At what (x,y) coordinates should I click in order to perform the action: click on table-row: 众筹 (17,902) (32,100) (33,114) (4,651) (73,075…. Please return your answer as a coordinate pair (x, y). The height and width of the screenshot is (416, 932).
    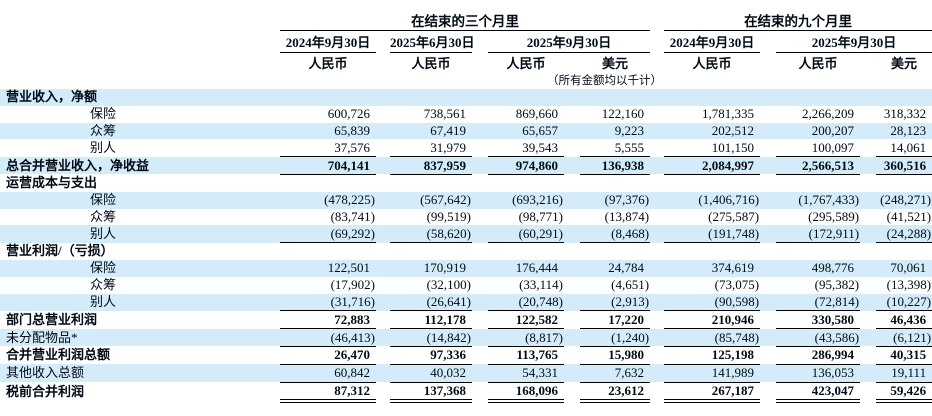
    Looking at the image, I should click on (466, 285).